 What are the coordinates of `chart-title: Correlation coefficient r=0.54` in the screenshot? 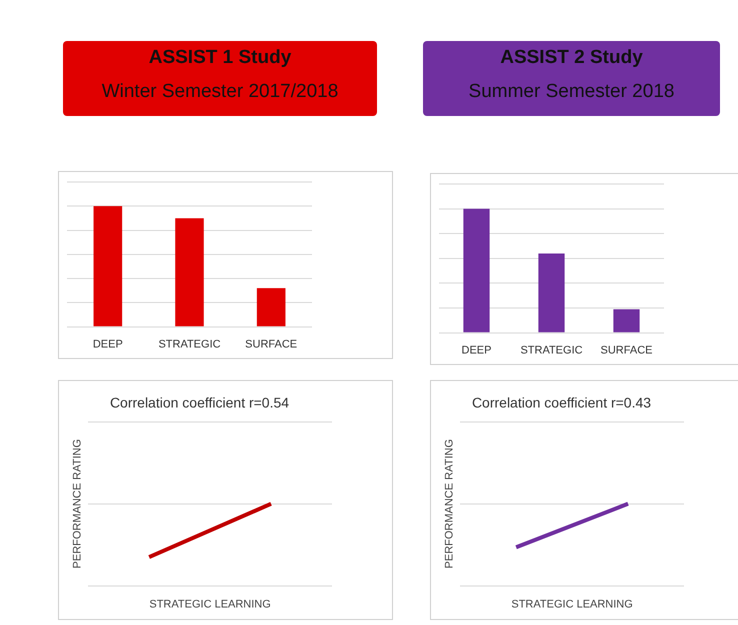 It's located at (200, 402).